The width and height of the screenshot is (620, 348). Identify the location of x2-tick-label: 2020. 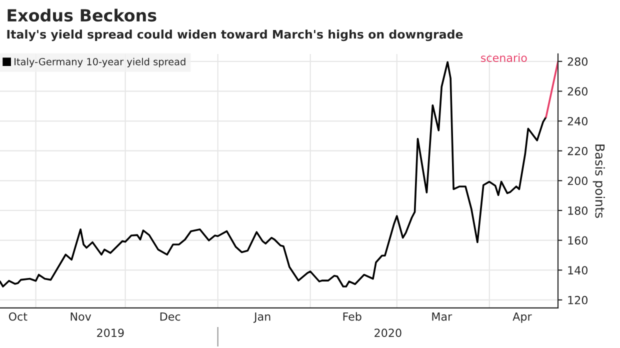
(388, 333).